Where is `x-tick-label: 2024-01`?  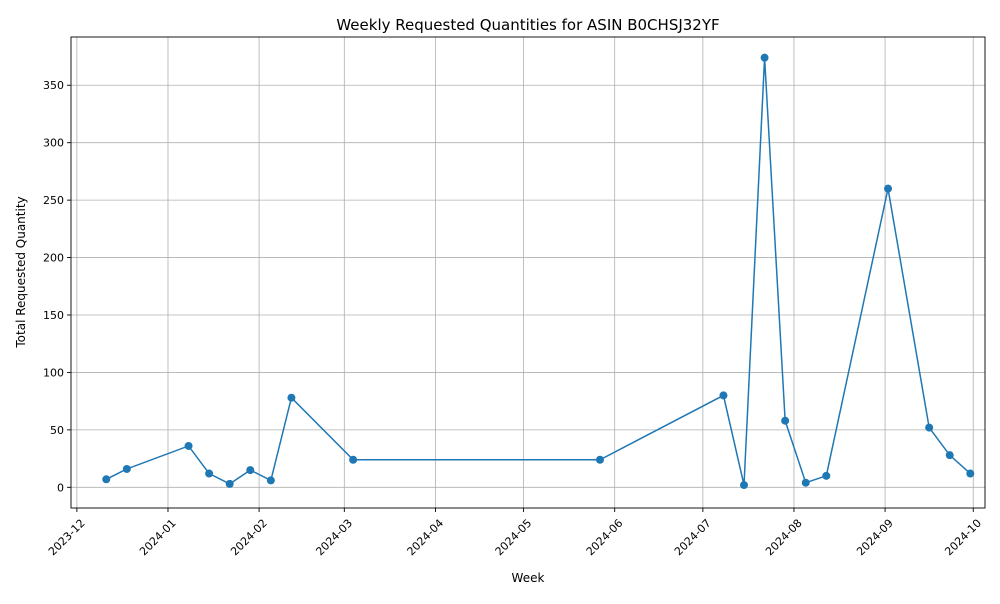
x-tick-label: 2024-01 is located at coordinates (158, 538).